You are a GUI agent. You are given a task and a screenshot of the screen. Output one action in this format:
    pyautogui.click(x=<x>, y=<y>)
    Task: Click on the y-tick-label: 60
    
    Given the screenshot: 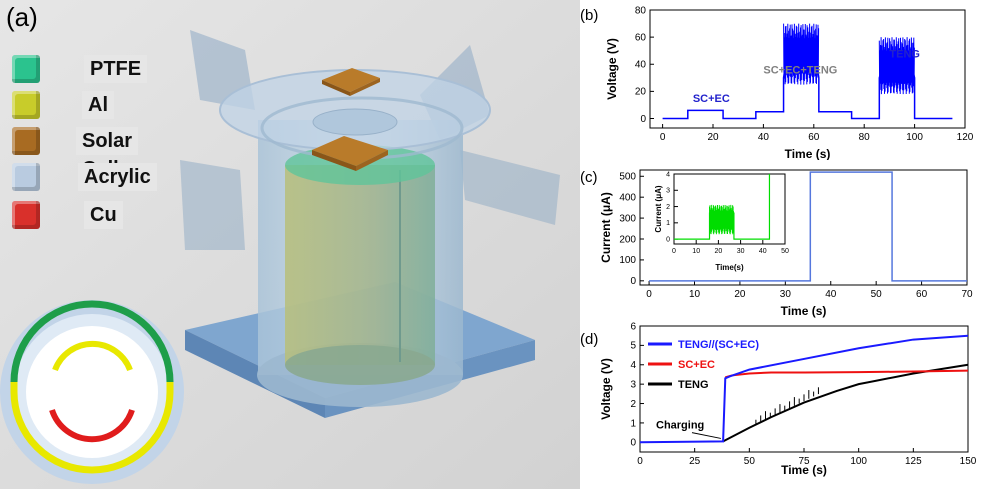 What is the action you would take?
    pyautogui.click(x=641, y=37)
    